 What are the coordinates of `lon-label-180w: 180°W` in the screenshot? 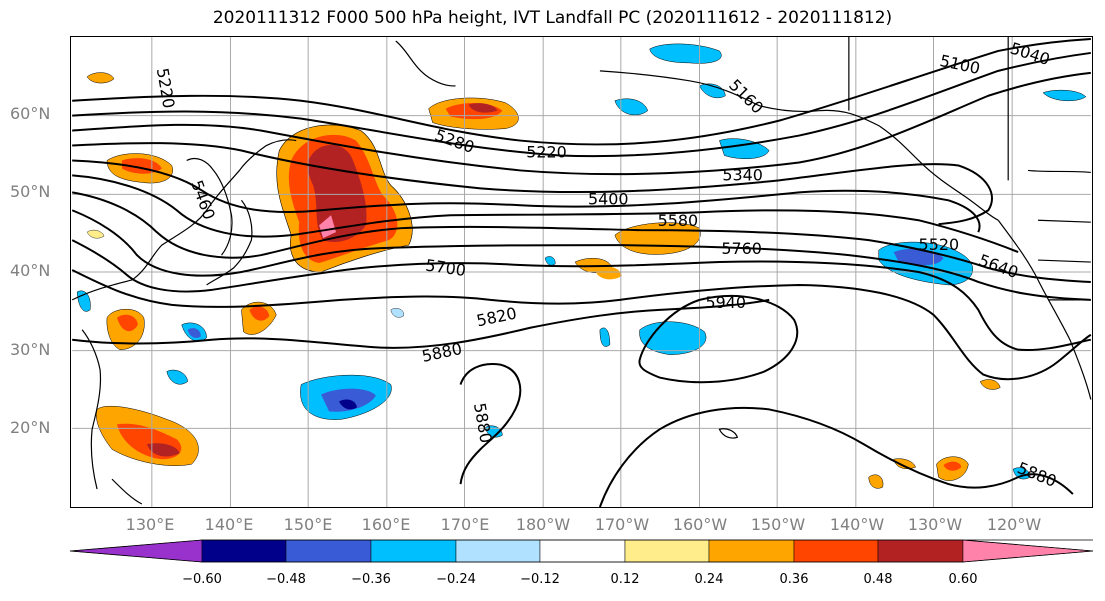 It's located at (543, 524).